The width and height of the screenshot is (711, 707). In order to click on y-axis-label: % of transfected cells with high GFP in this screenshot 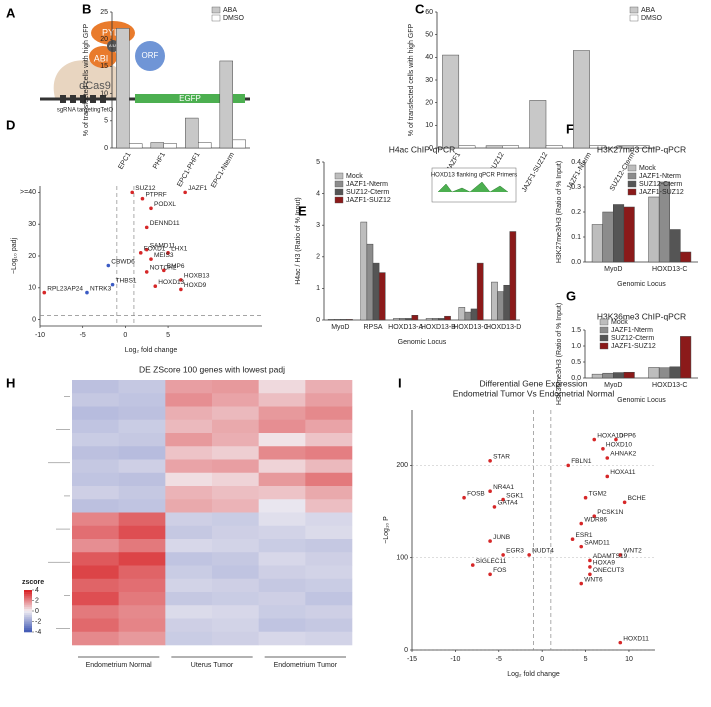, I will do `click(86, 79)`.